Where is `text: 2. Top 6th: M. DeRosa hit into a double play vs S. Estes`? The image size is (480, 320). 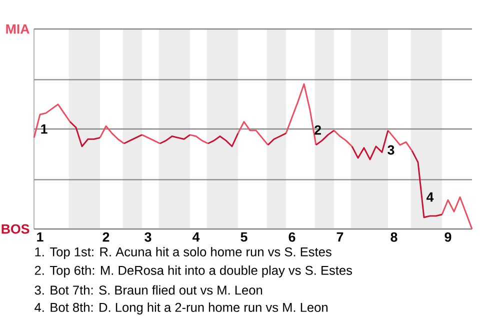
text: 2. Top 6th: M. DeRosa hit into a double play vs S. Estes is located at coordinates (193, 272).